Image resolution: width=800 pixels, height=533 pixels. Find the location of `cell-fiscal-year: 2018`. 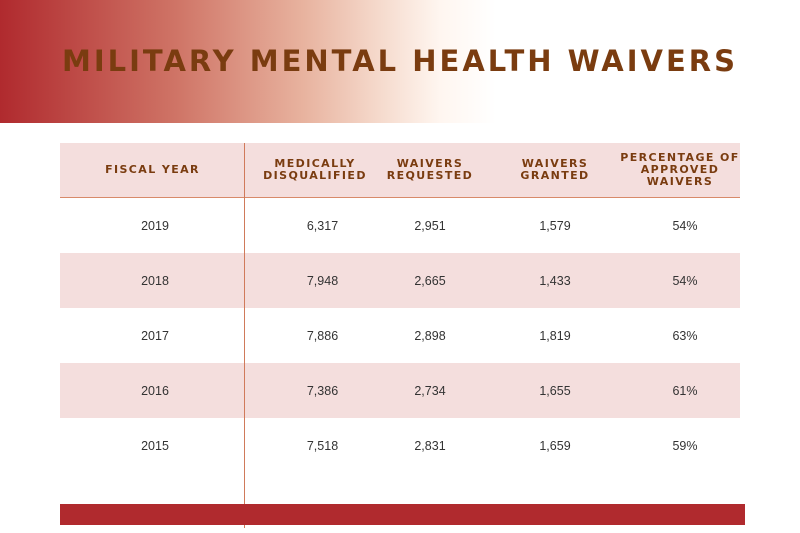

cell-fiscal-year: 2018 is located at coordinates (155, 280).